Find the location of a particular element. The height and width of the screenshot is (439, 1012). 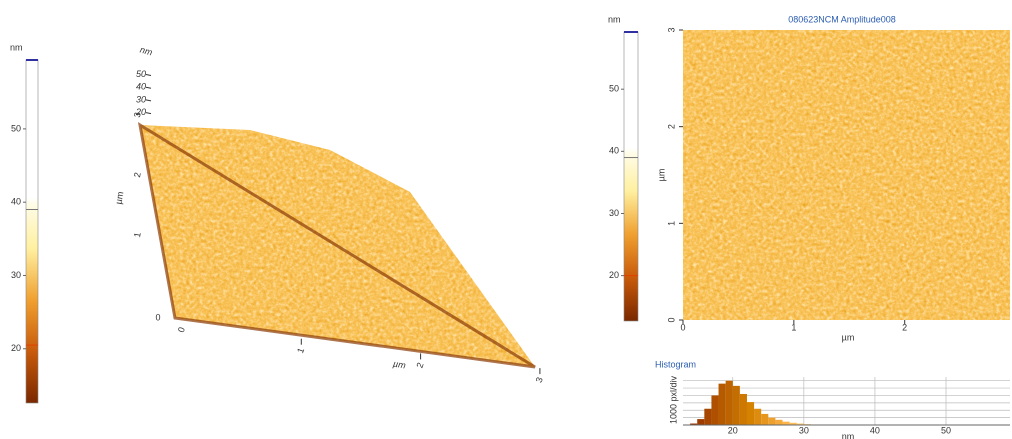

x-axis-label: µm is located at coordinates (848, 337).